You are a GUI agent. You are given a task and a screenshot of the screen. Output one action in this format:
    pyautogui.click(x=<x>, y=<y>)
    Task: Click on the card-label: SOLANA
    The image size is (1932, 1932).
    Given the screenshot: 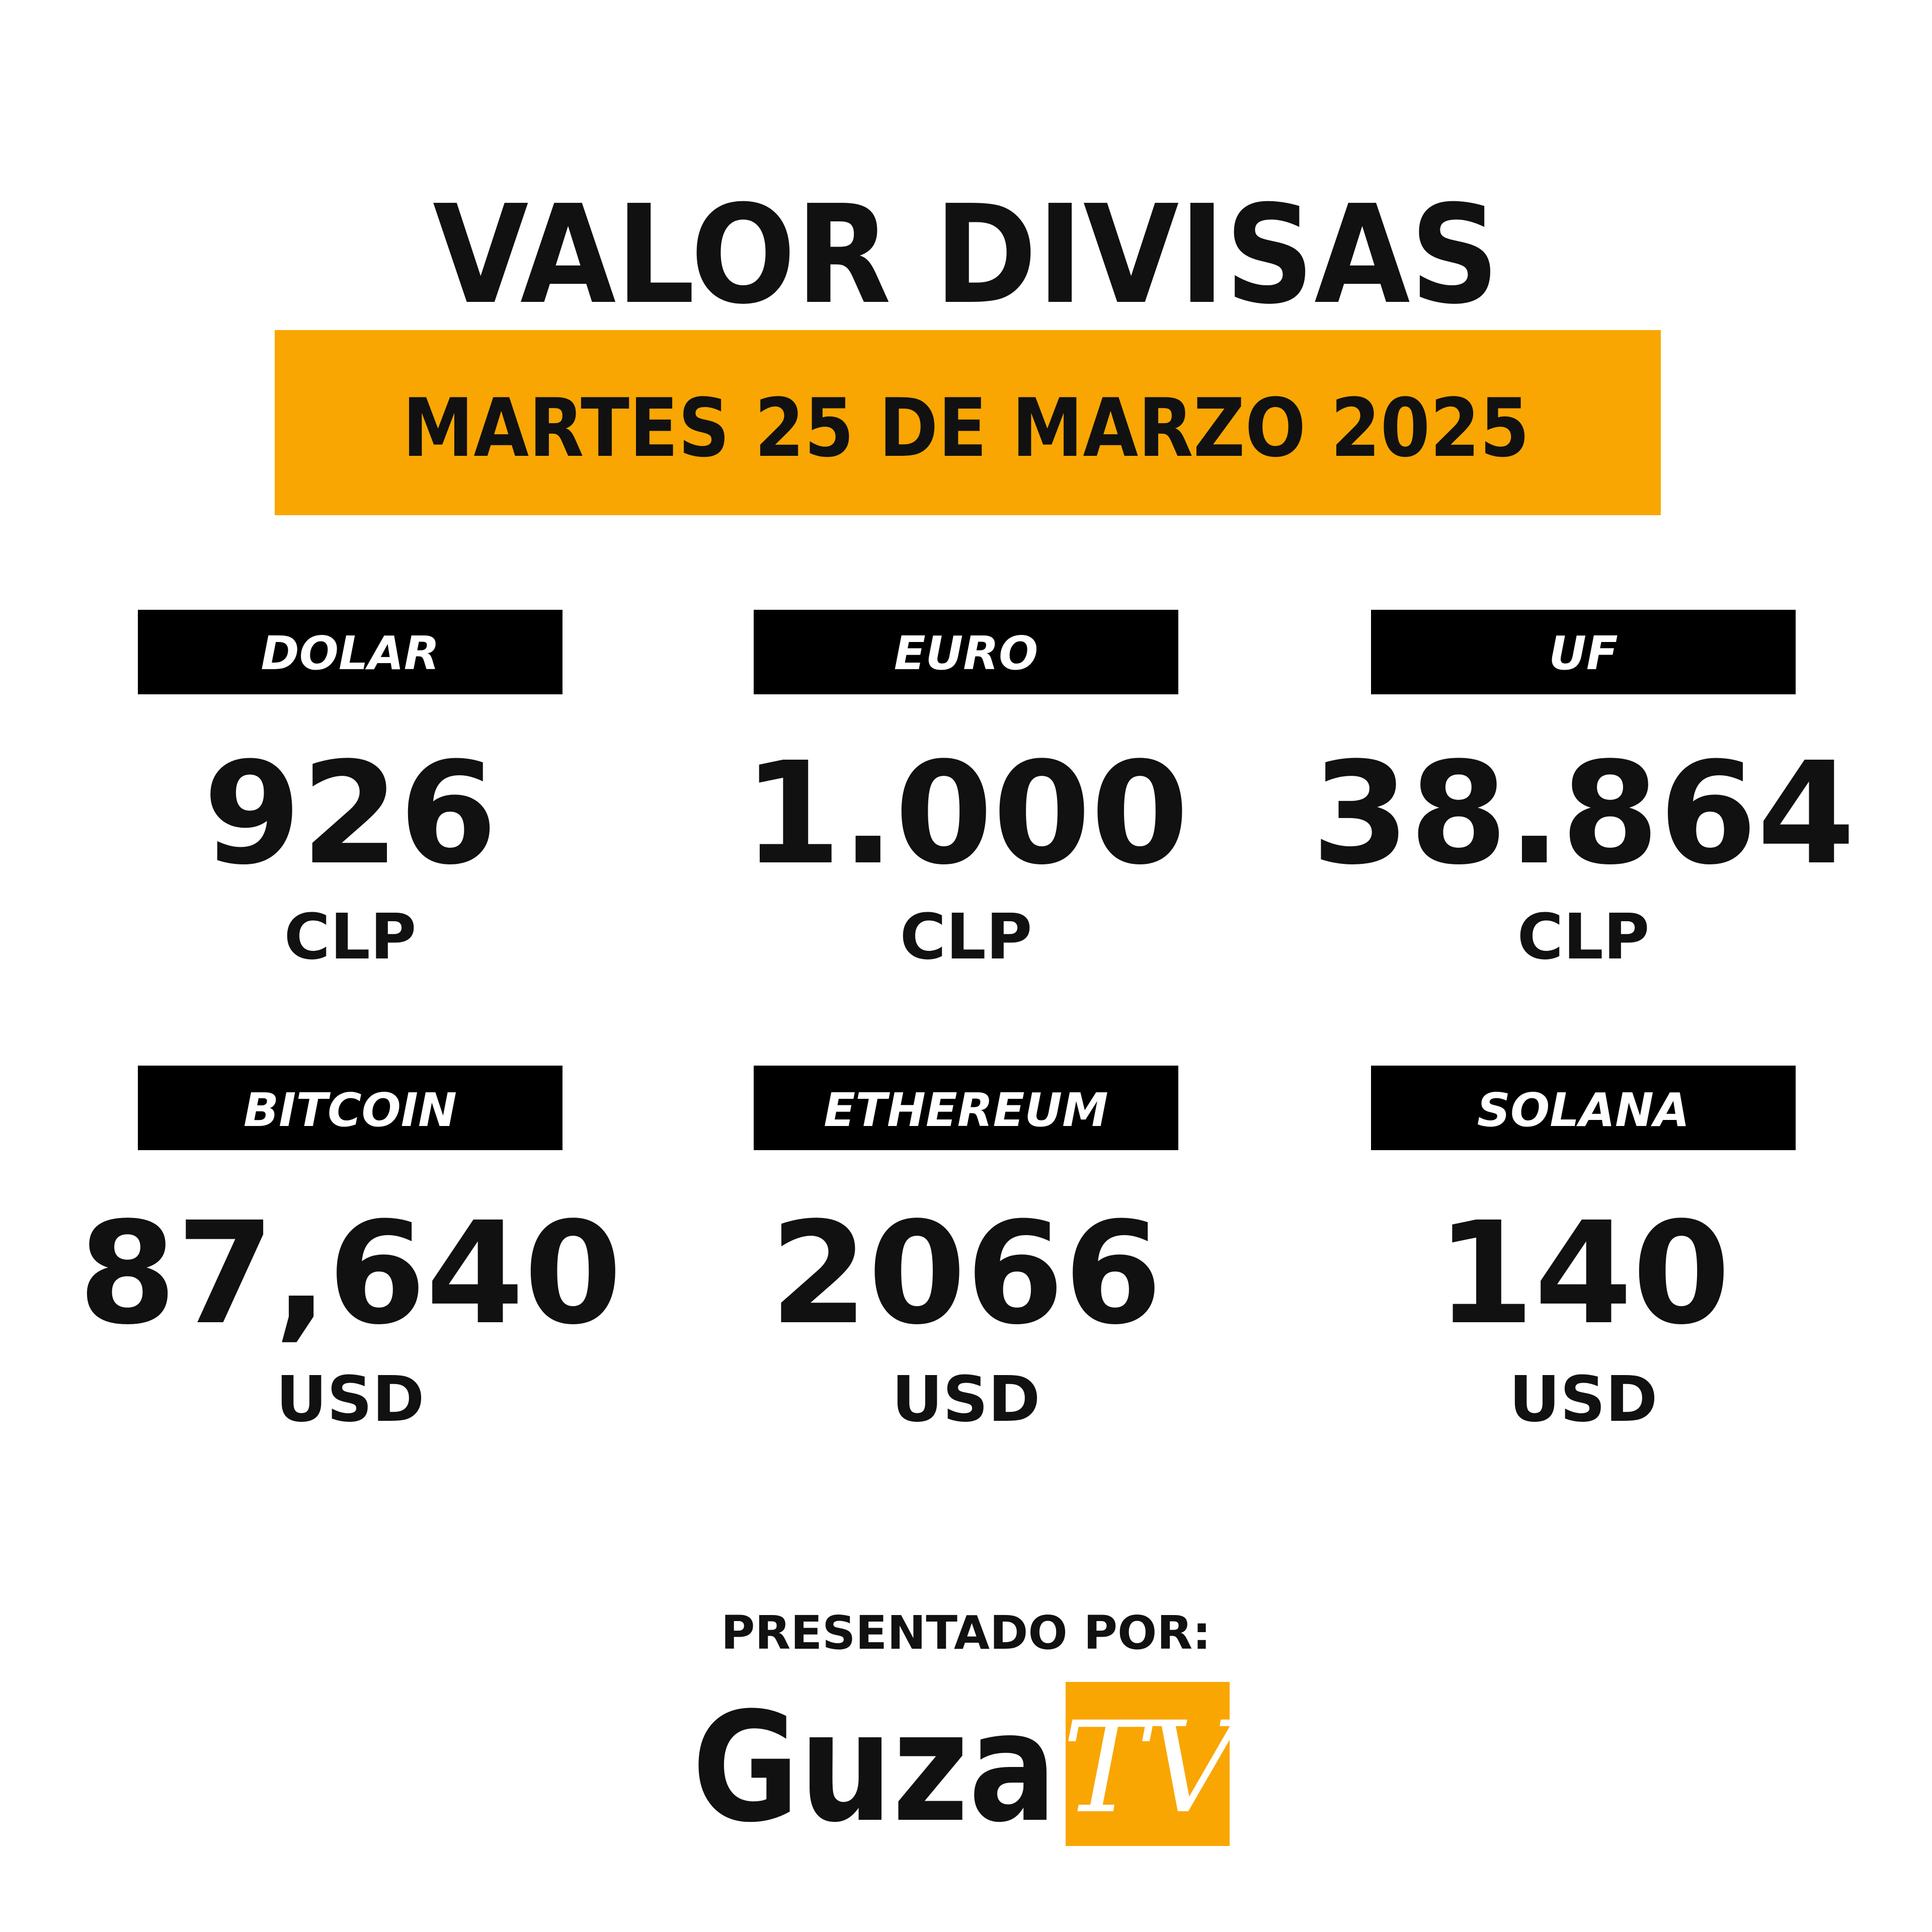 What is the action you would take?
    pyautogui.click(x=1583, y=1110)
    